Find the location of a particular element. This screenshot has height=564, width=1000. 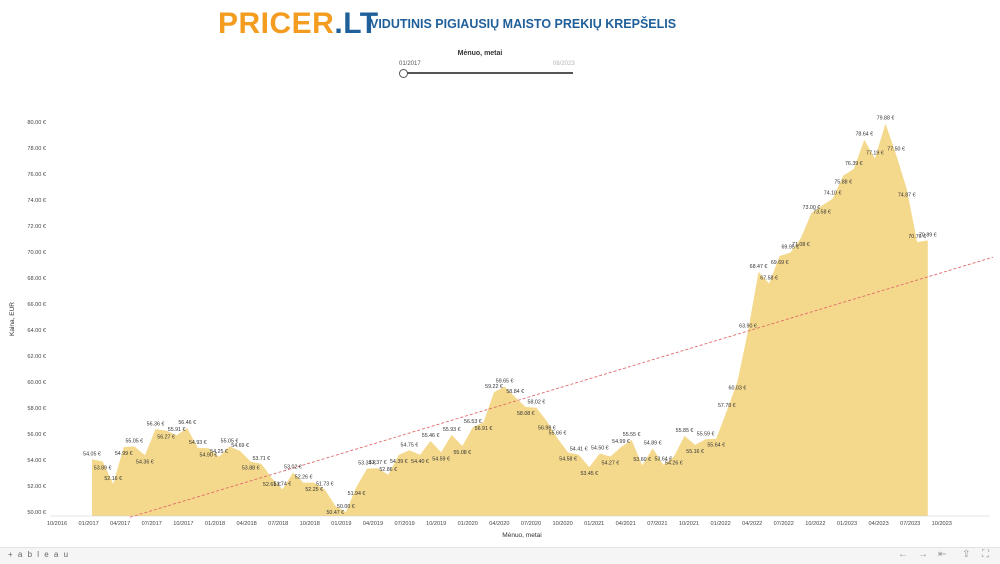

fullscreen-icon: ⛶ is located at coordinates (985, 554).